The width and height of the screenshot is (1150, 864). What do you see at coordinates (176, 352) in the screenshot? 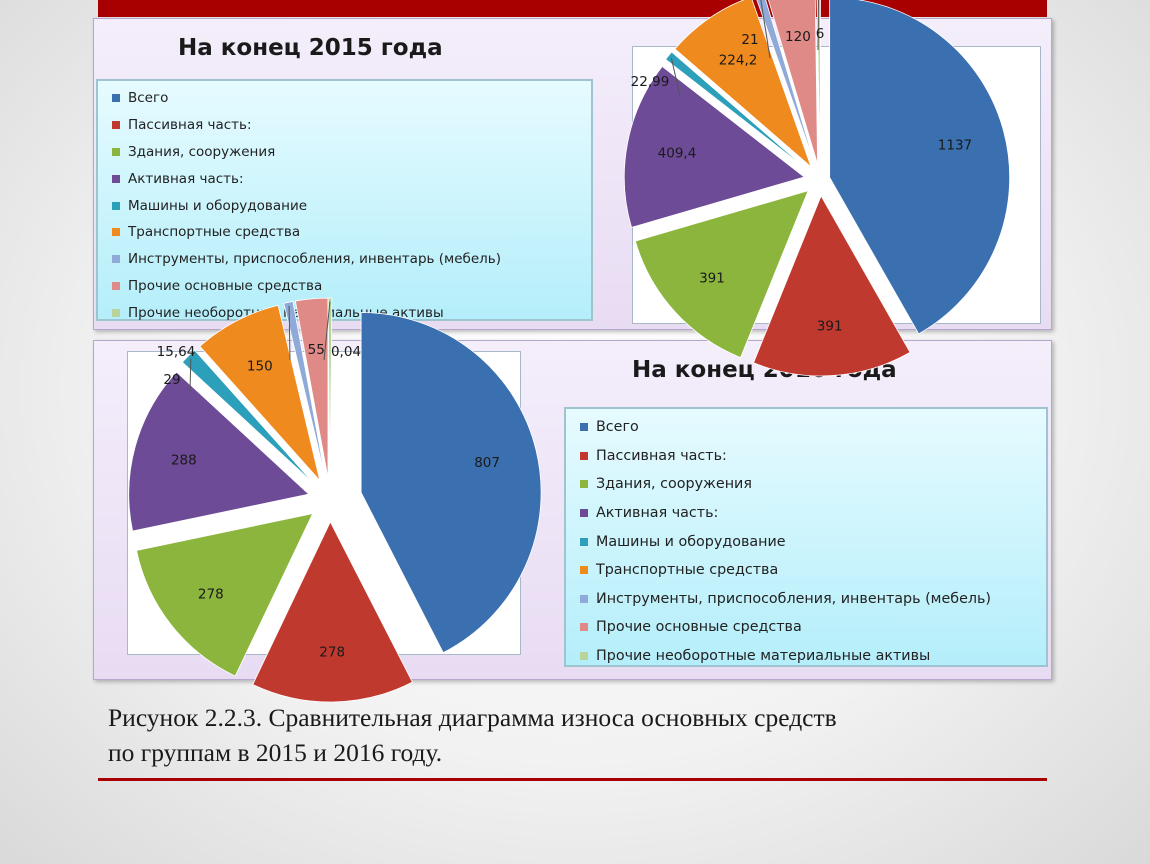
I see `pie-data-label: 15,64` at bounding box center [176, 352].